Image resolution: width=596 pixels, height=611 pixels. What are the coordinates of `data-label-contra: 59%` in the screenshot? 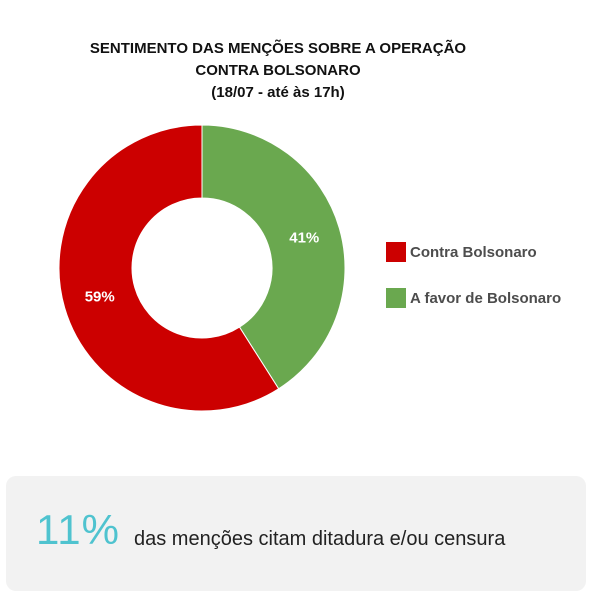 It's located at (100, 297).